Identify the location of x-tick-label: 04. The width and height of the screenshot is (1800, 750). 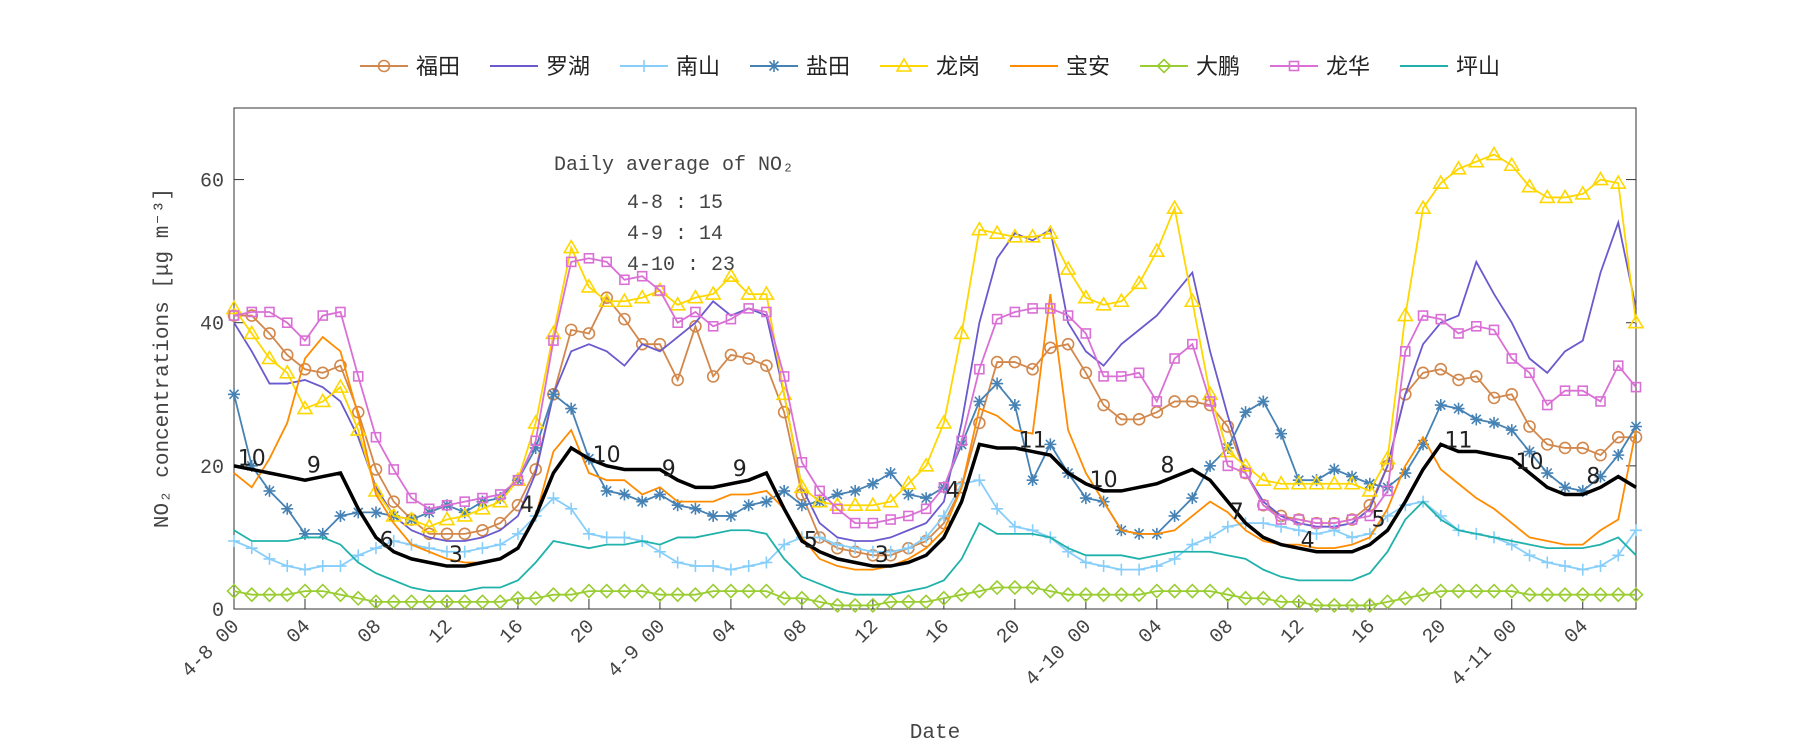
(1151, 632).